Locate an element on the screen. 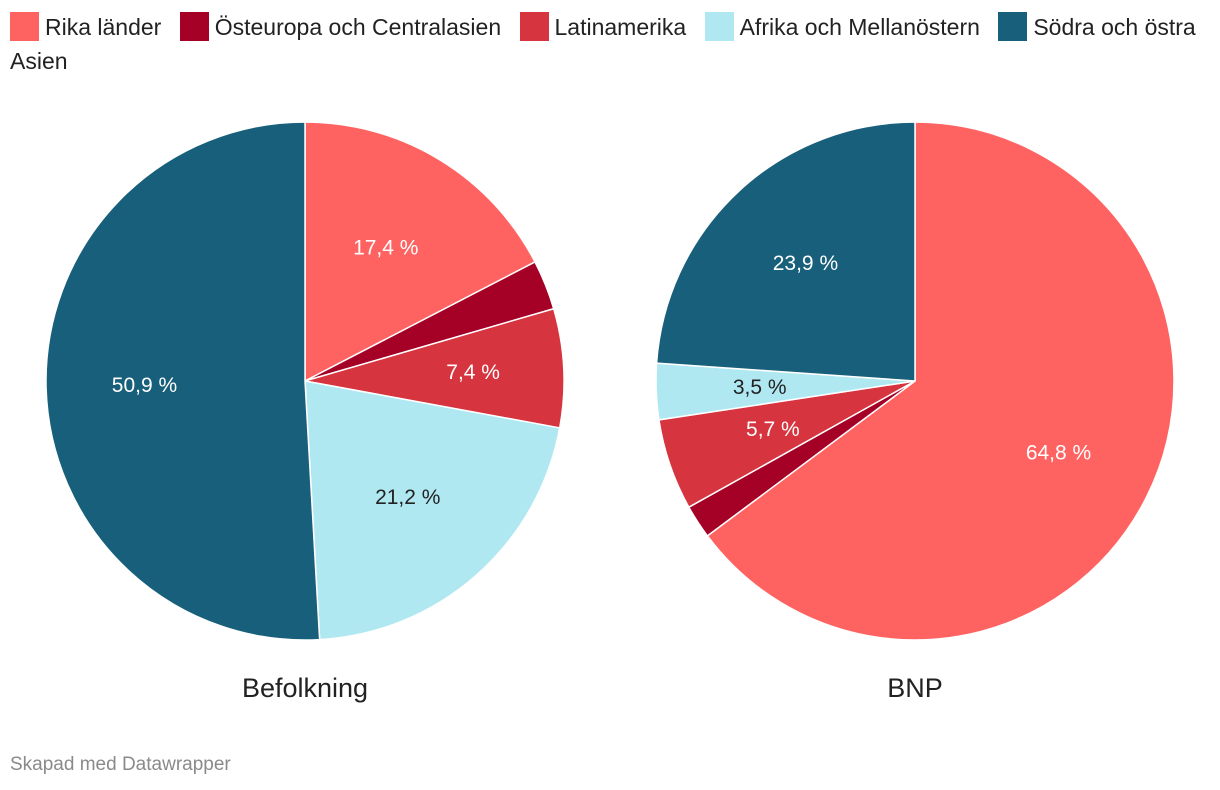 Image resolution: width=1220 pixels, height=790 pixels. pie-data-label: 17,4 % is located at coordinates (385, 248).